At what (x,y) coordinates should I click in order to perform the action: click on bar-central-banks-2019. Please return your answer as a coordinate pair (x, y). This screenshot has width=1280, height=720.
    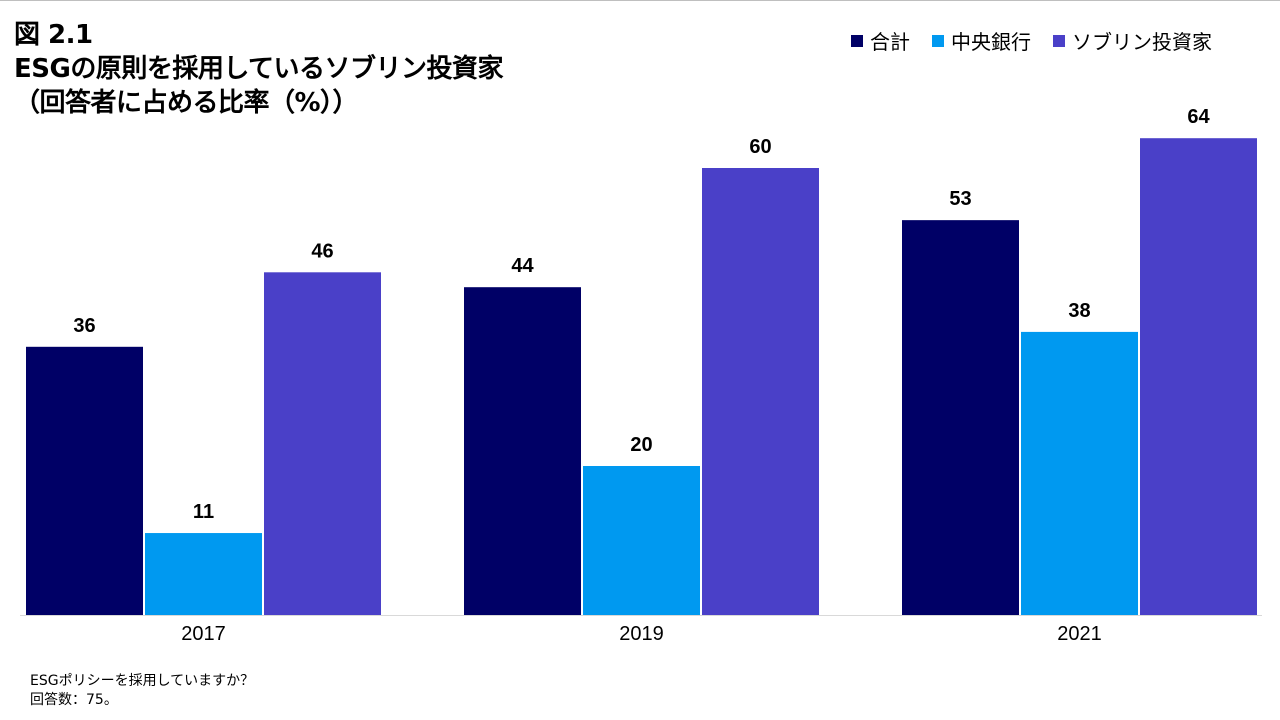
    Looking at the image, I should click on (641, 540).